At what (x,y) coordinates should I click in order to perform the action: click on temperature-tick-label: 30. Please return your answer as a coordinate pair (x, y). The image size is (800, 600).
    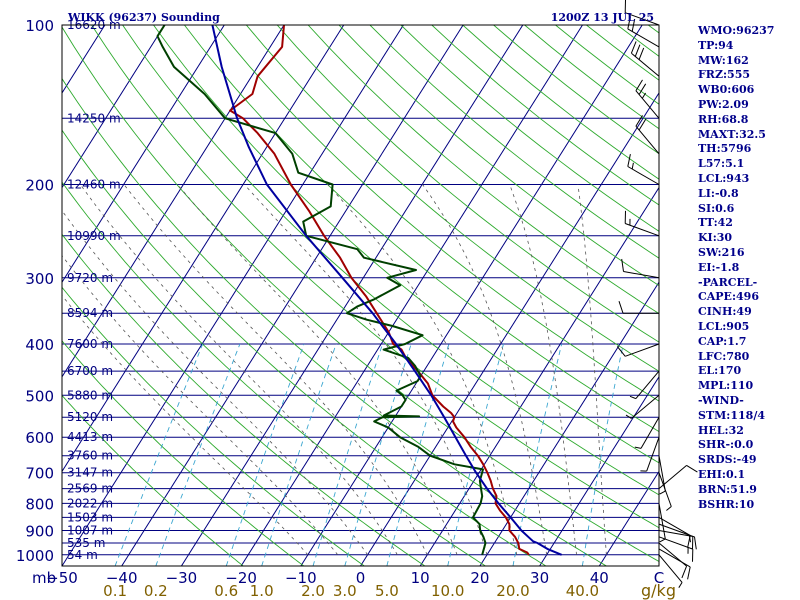
    Looking at the image, I should click on (539, 578).